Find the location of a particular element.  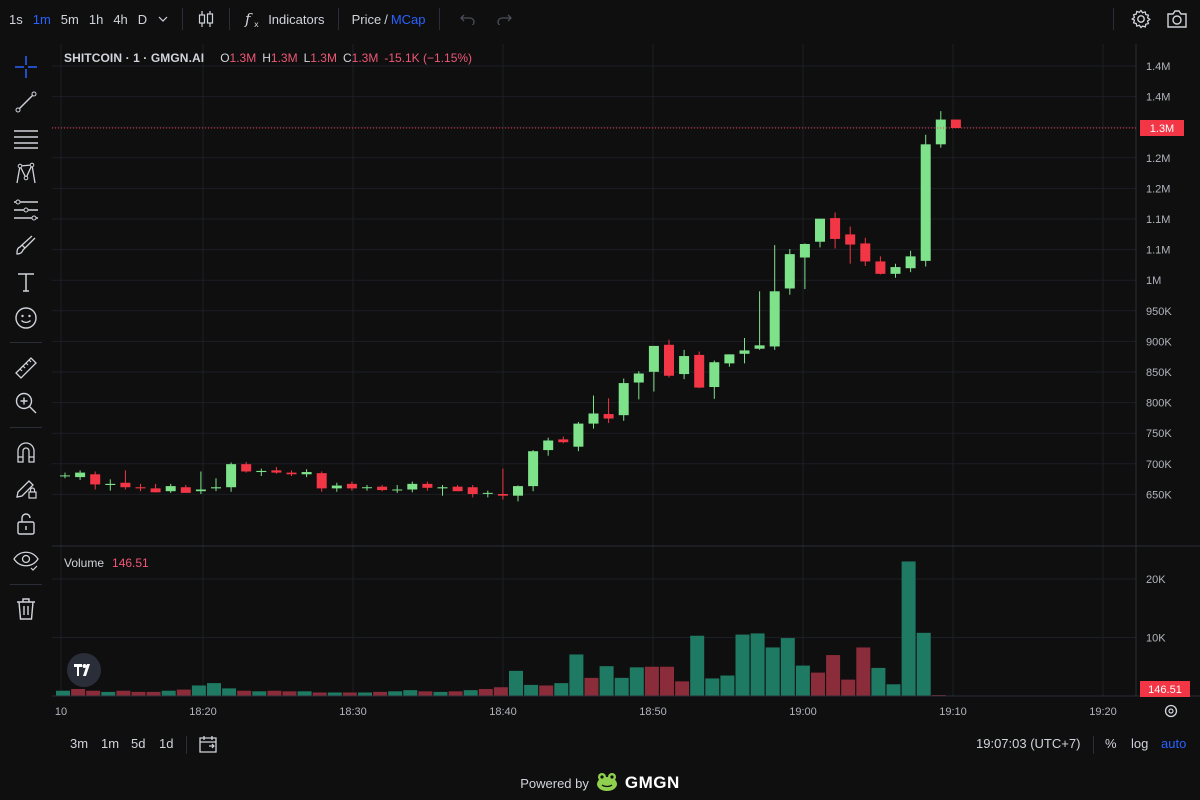

trash-icon is located at coordinates (26, 609).